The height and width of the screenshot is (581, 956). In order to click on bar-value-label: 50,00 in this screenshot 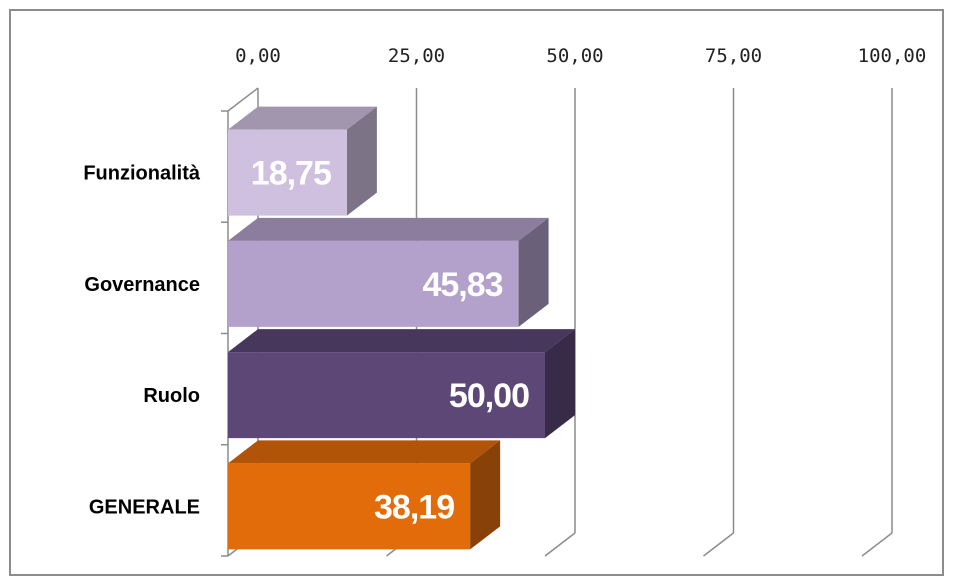, I will do `click(489, 396)`.